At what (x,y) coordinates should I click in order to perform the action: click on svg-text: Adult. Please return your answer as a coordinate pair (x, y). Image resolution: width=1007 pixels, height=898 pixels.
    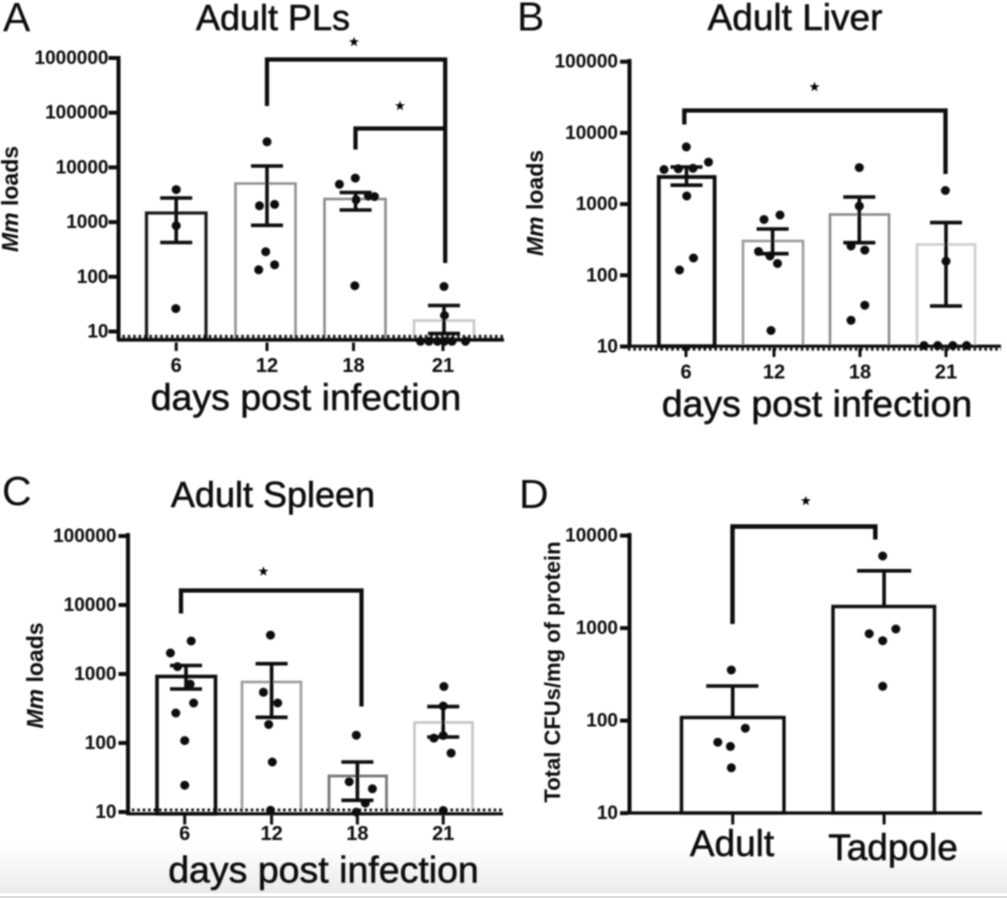
    Looking at the image, I should click on (732, 843).